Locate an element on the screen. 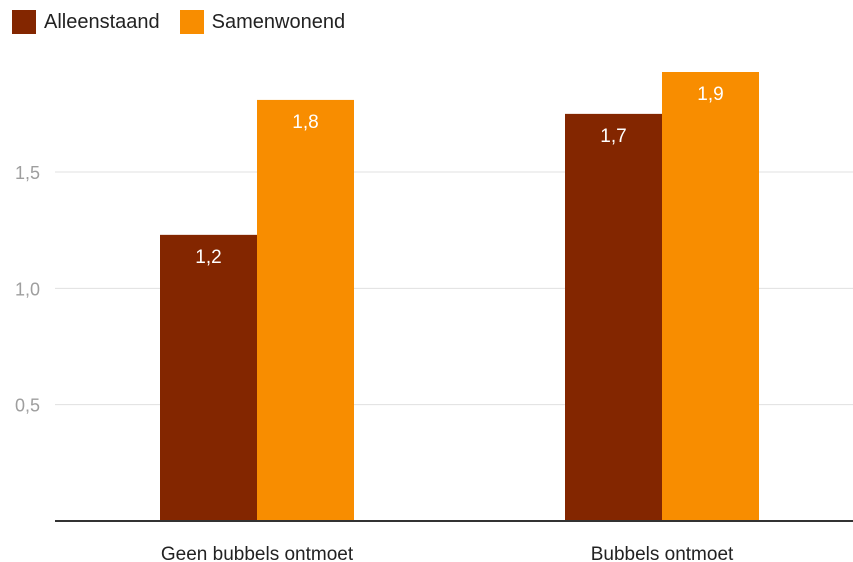 The image size is (853, 562). legend-item-samenwonend: Samenwonend is located at coordinates (262, 22).